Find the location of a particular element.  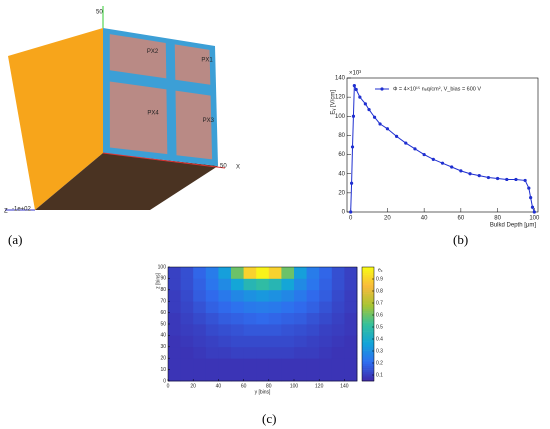

y-tick-label: 70 is located at coordinates (163, 302).